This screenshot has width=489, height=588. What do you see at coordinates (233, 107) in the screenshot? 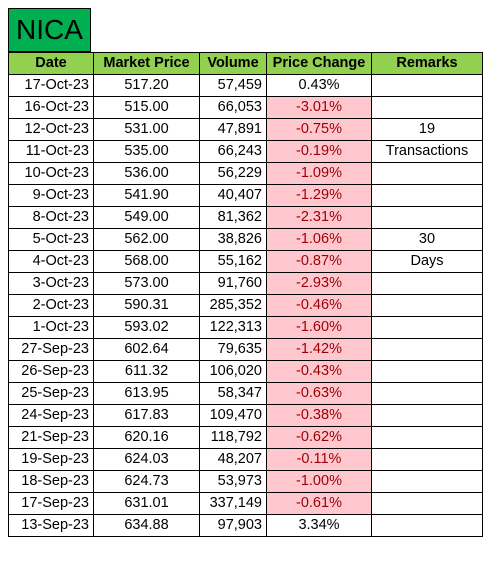
I see `cell-volume: 66,053` at bounding box center [233, 107].